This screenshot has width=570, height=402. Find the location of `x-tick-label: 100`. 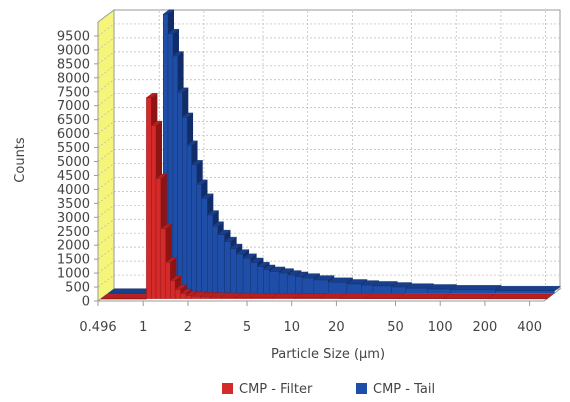

x-tick-label: 100 is located at coordinates (440, 327).